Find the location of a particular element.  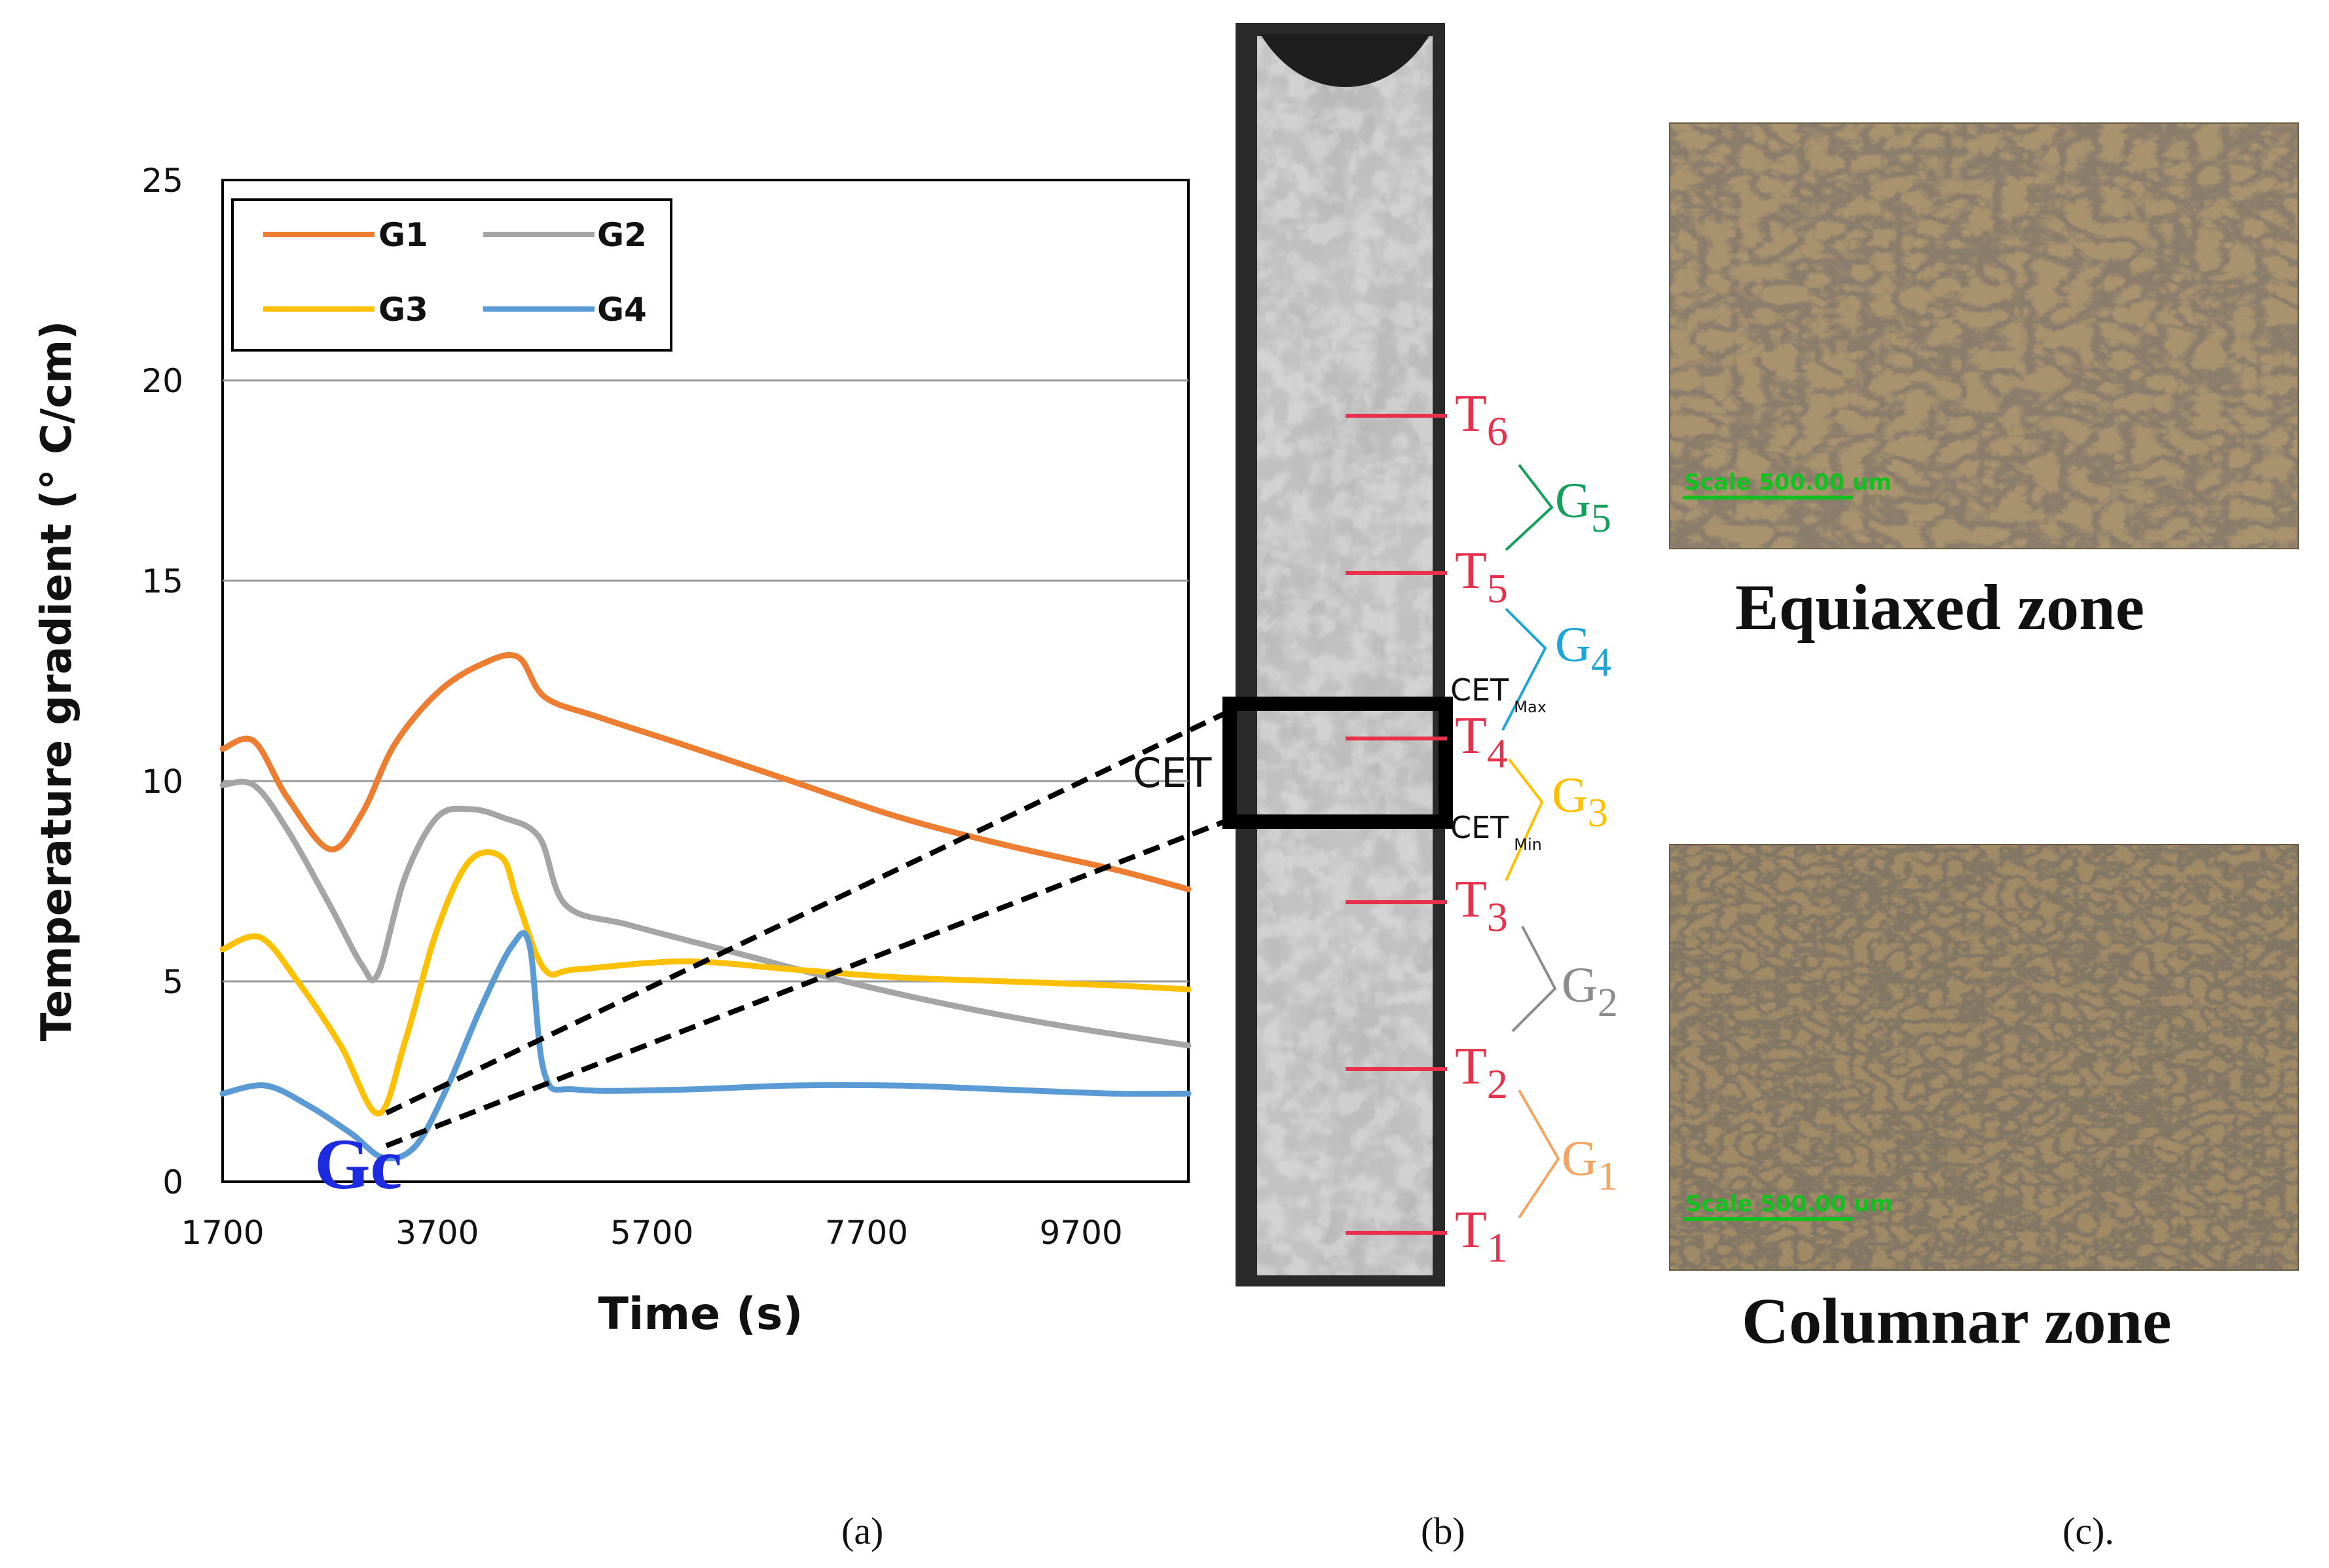

svg-text: G3 is located at coordinates (1580, 801).